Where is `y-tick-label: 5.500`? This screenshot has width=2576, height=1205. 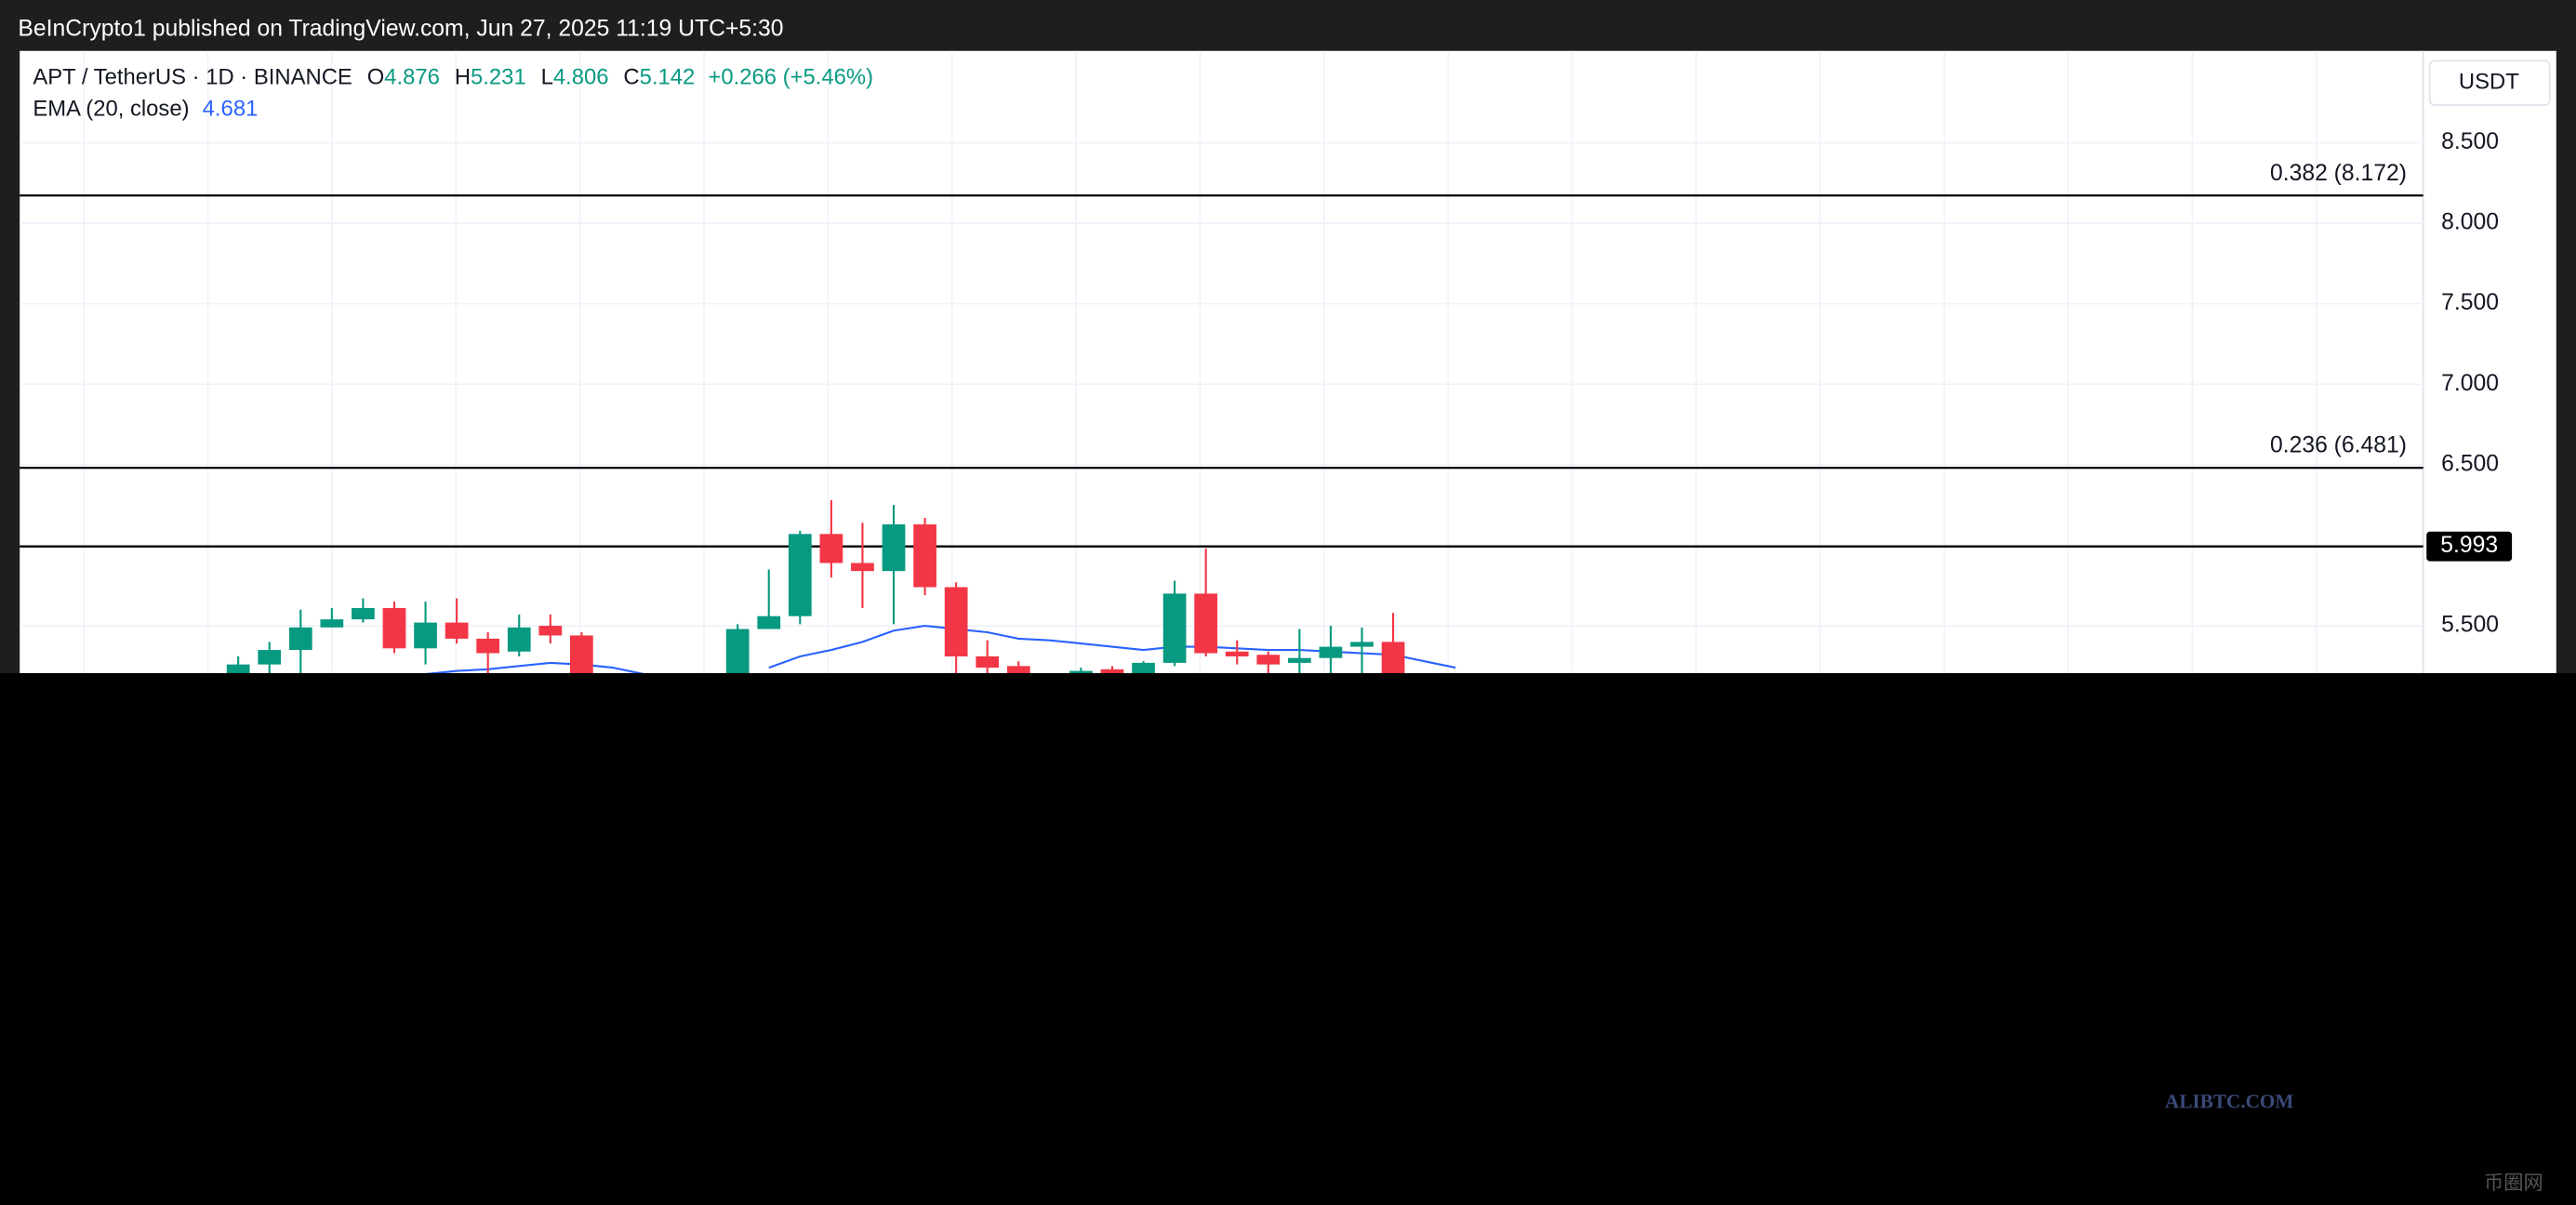 y-tick-label: 5.500 is located at coordinates (2470, 625).